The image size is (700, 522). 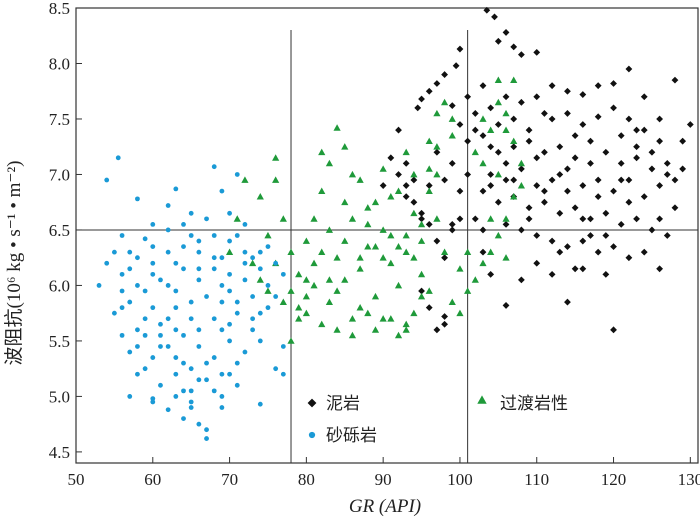 What do you see at coordinates (385, 506) in the screenshot?
I see `x-axis-title: GR (API)` at bounding box center [385, 506].